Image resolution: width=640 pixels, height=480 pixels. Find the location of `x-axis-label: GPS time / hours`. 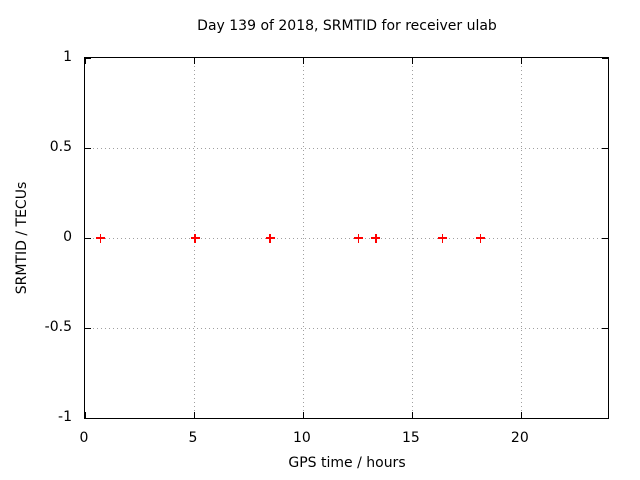

x-axis-label: GPS time / hours is located at coordinates (347, 463).